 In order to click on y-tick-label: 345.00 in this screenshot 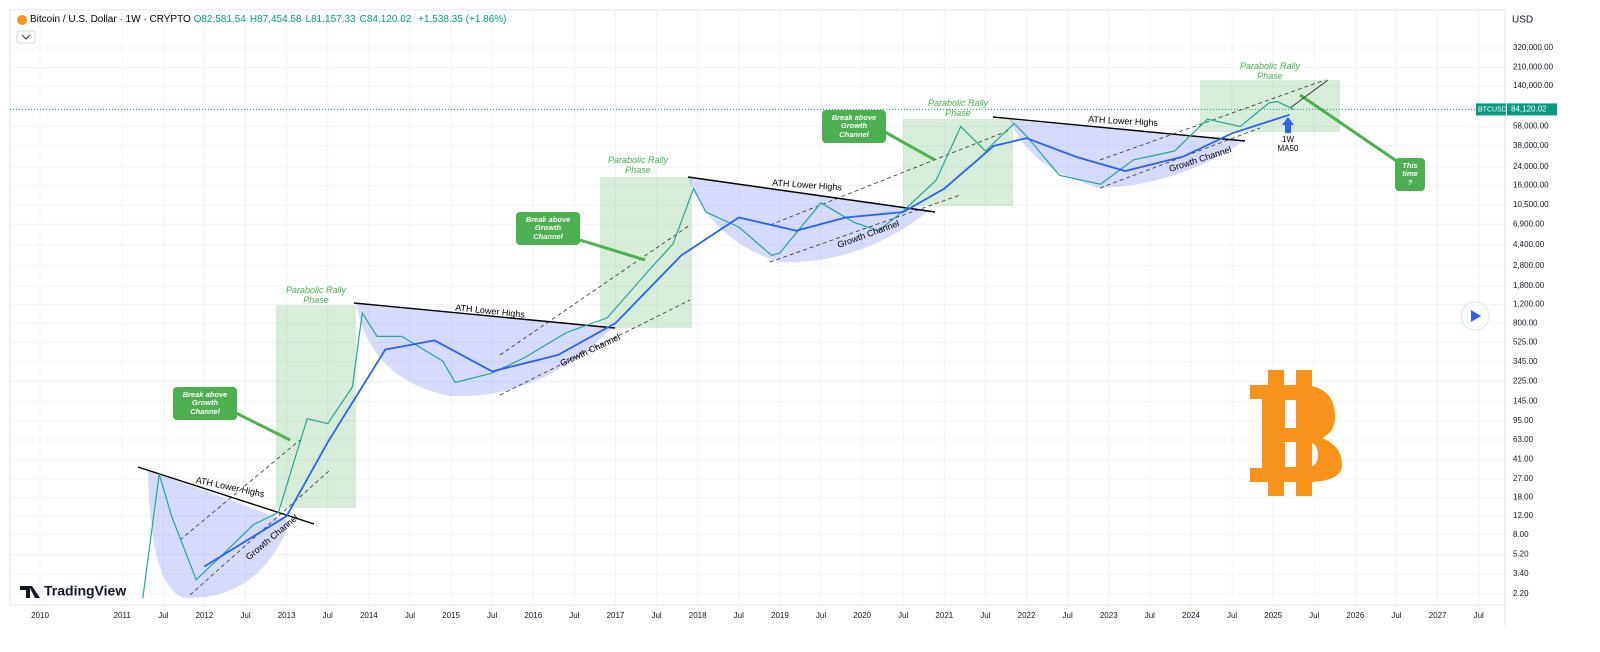, I will do `click(1525, 361)`.